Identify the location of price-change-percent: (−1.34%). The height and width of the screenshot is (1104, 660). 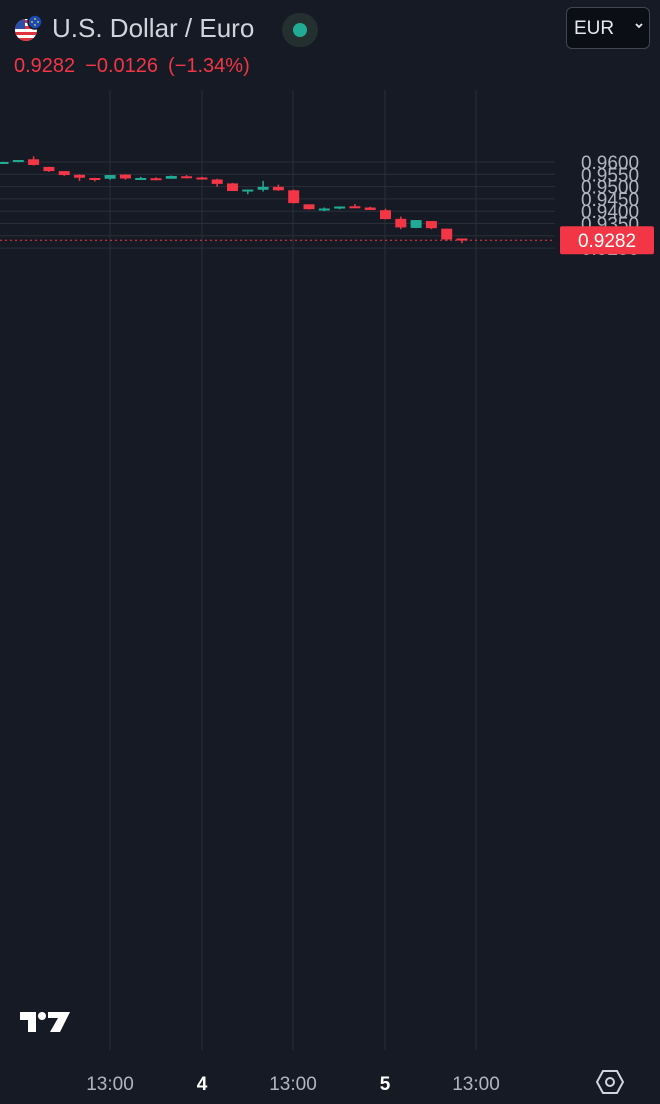
(209, 66).